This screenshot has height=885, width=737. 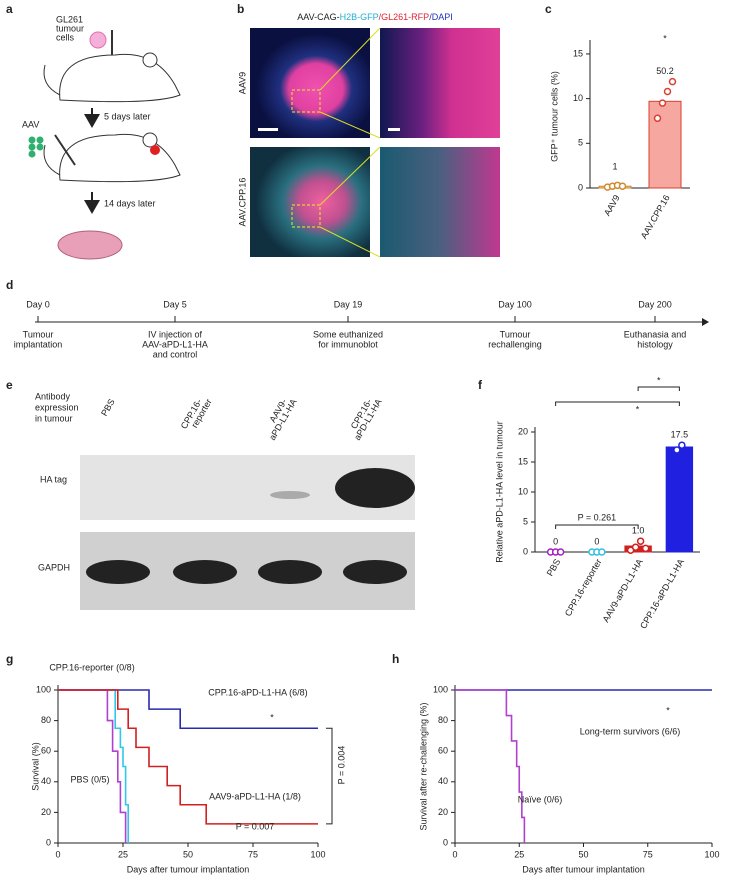 What do you see at coordinates (519, 854) in the screenshot?
I see `x-tick-label: 25` at bounding box center [519, 854].